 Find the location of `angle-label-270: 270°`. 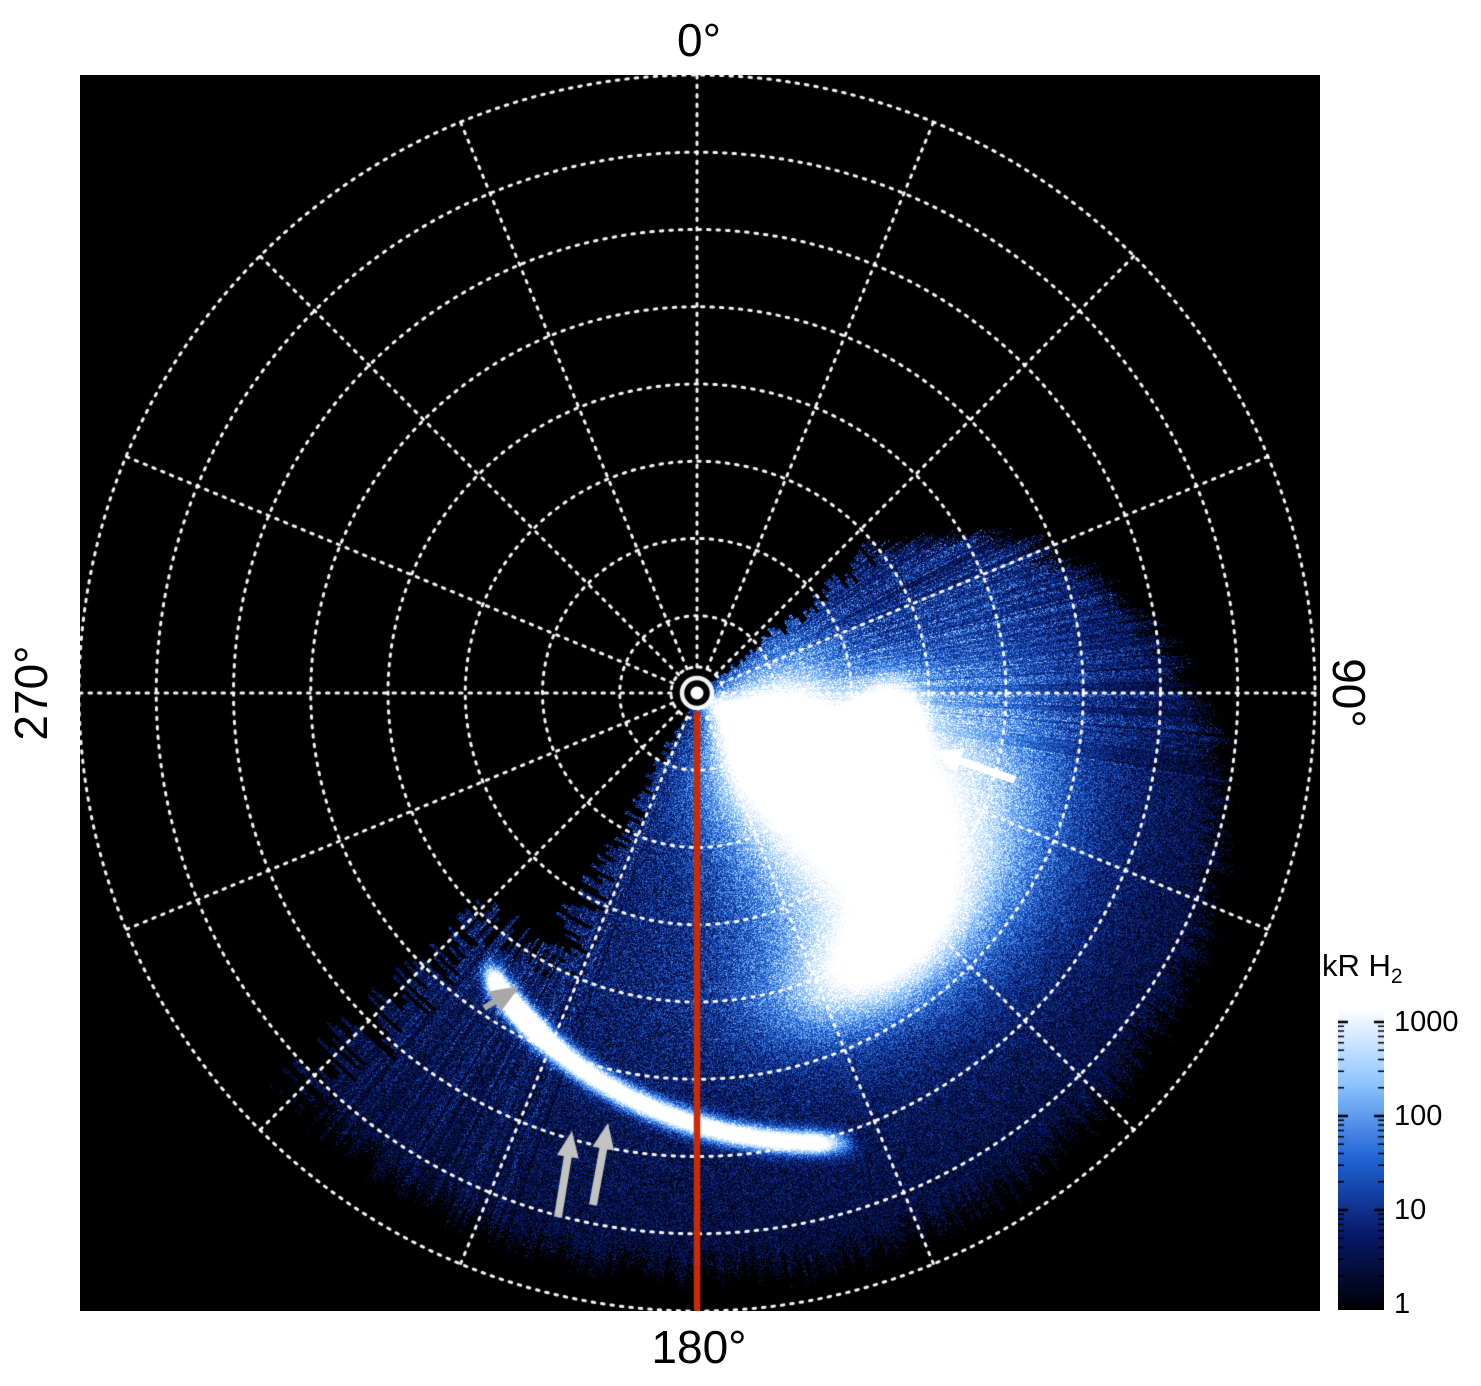

angle-label-270: 270° is located at coordinates (31, 693).